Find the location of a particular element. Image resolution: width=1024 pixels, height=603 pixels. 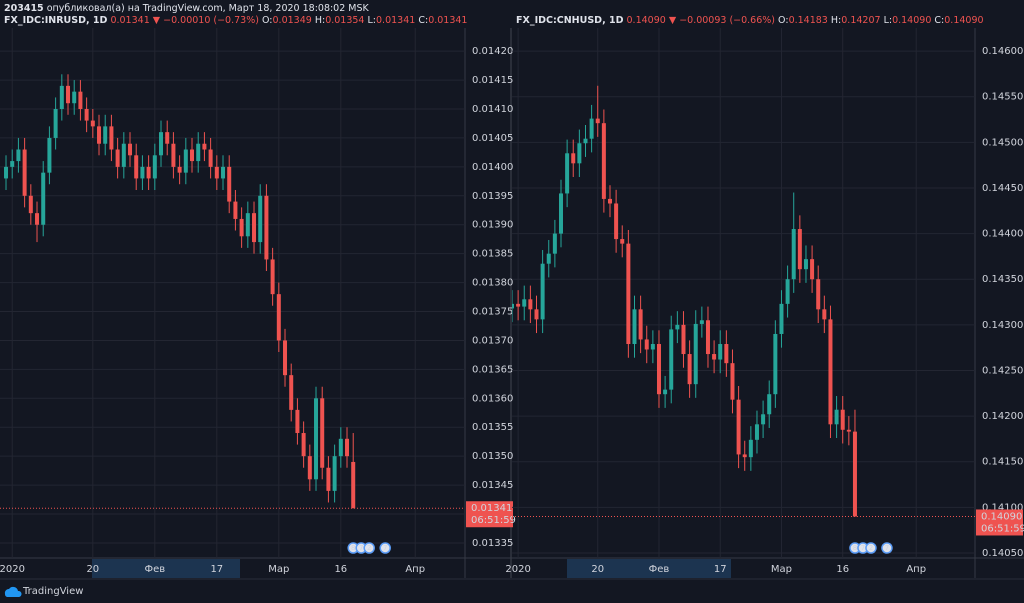

y-tick-label: 0.01355 is located at coordinates (492, 427).